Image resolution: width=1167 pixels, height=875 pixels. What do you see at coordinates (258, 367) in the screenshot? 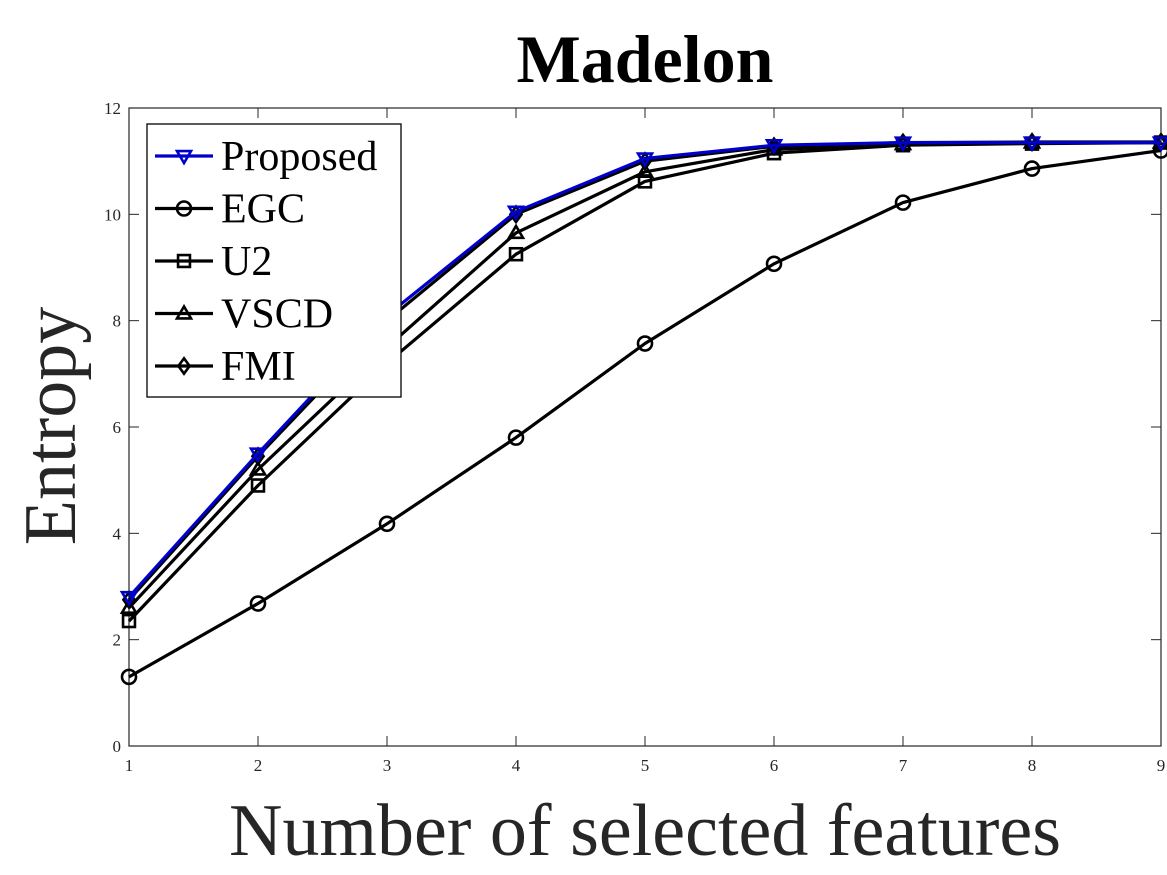
I see `legend-label: FMI` at bounding box center [258, 367].